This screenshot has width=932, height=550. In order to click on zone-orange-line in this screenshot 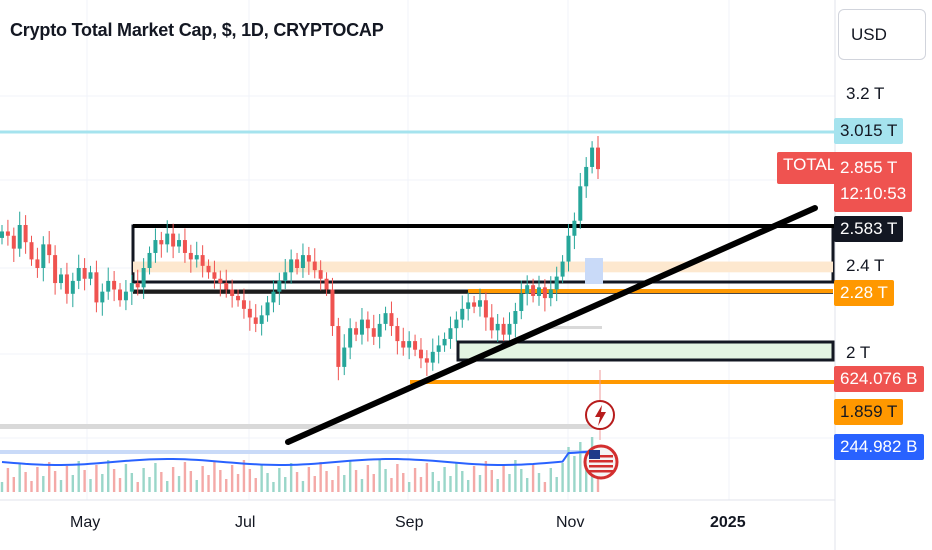, I will do `click(650, 291)`.